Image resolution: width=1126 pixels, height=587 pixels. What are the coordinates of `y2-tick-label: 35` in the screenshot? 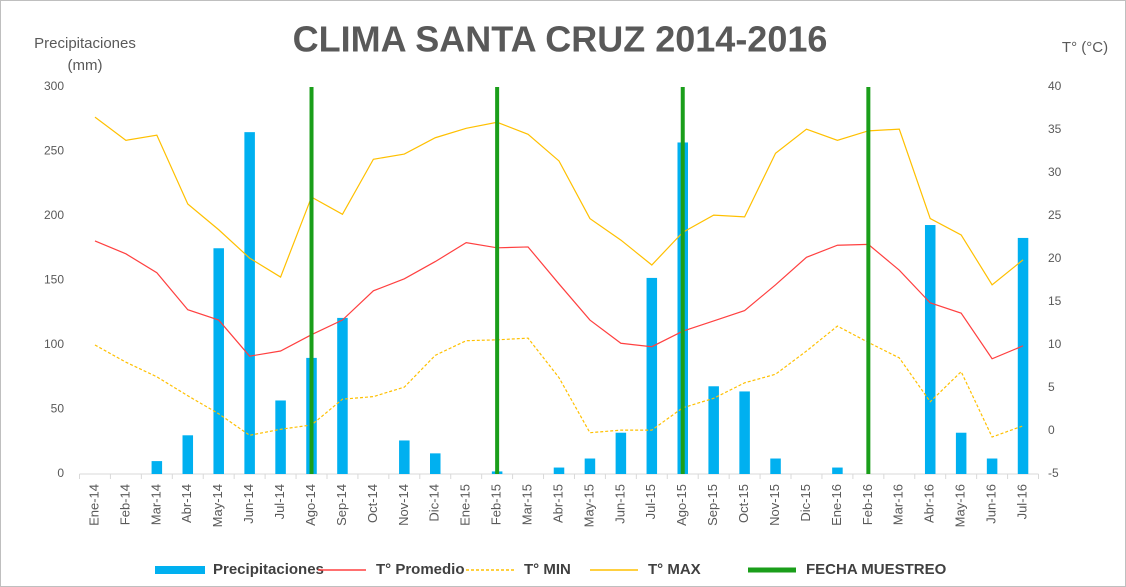 It's located at (1055, 129).